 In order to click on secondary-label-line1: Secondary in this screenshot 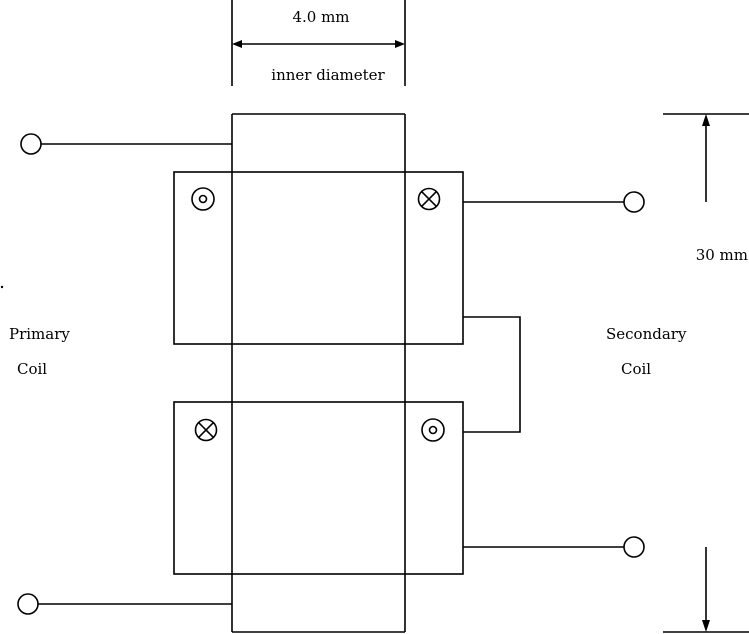, I will do `click(646, 334)`.